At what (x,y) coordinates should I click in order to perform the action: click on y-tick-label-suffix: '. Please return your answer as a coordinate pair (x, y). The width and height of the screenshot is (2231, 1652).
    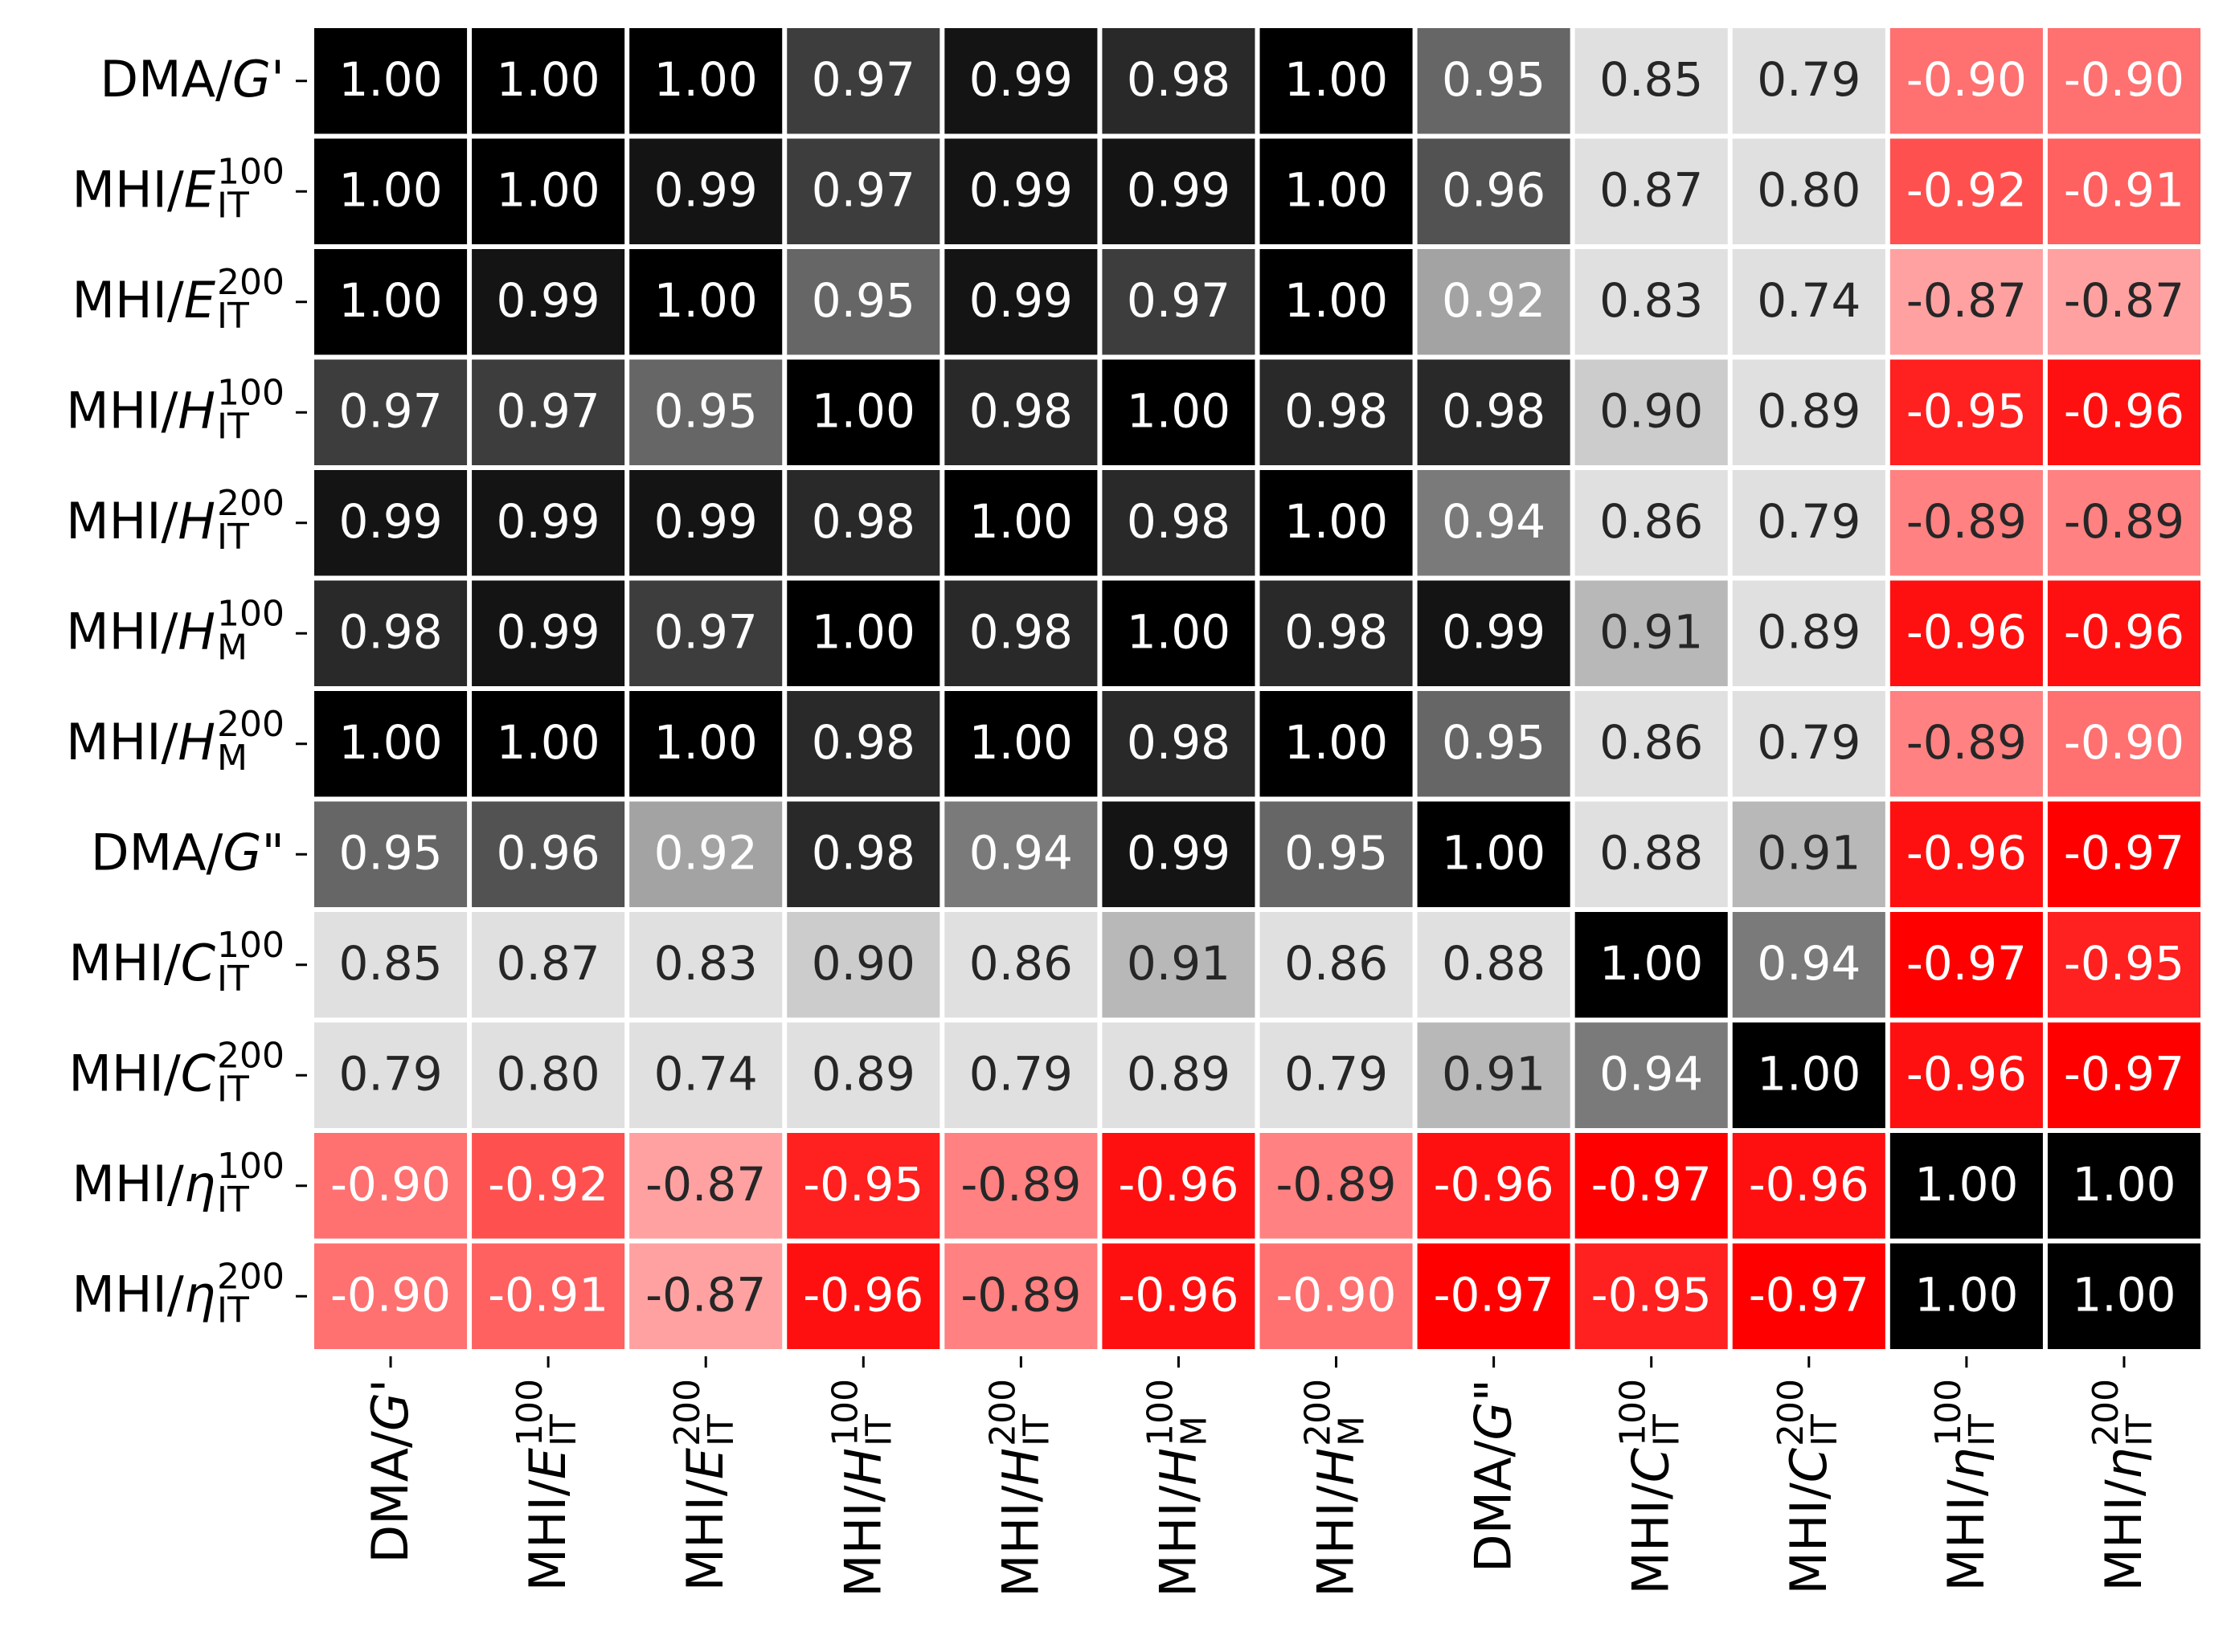
    Looking at the image, I should click on (278, 79).